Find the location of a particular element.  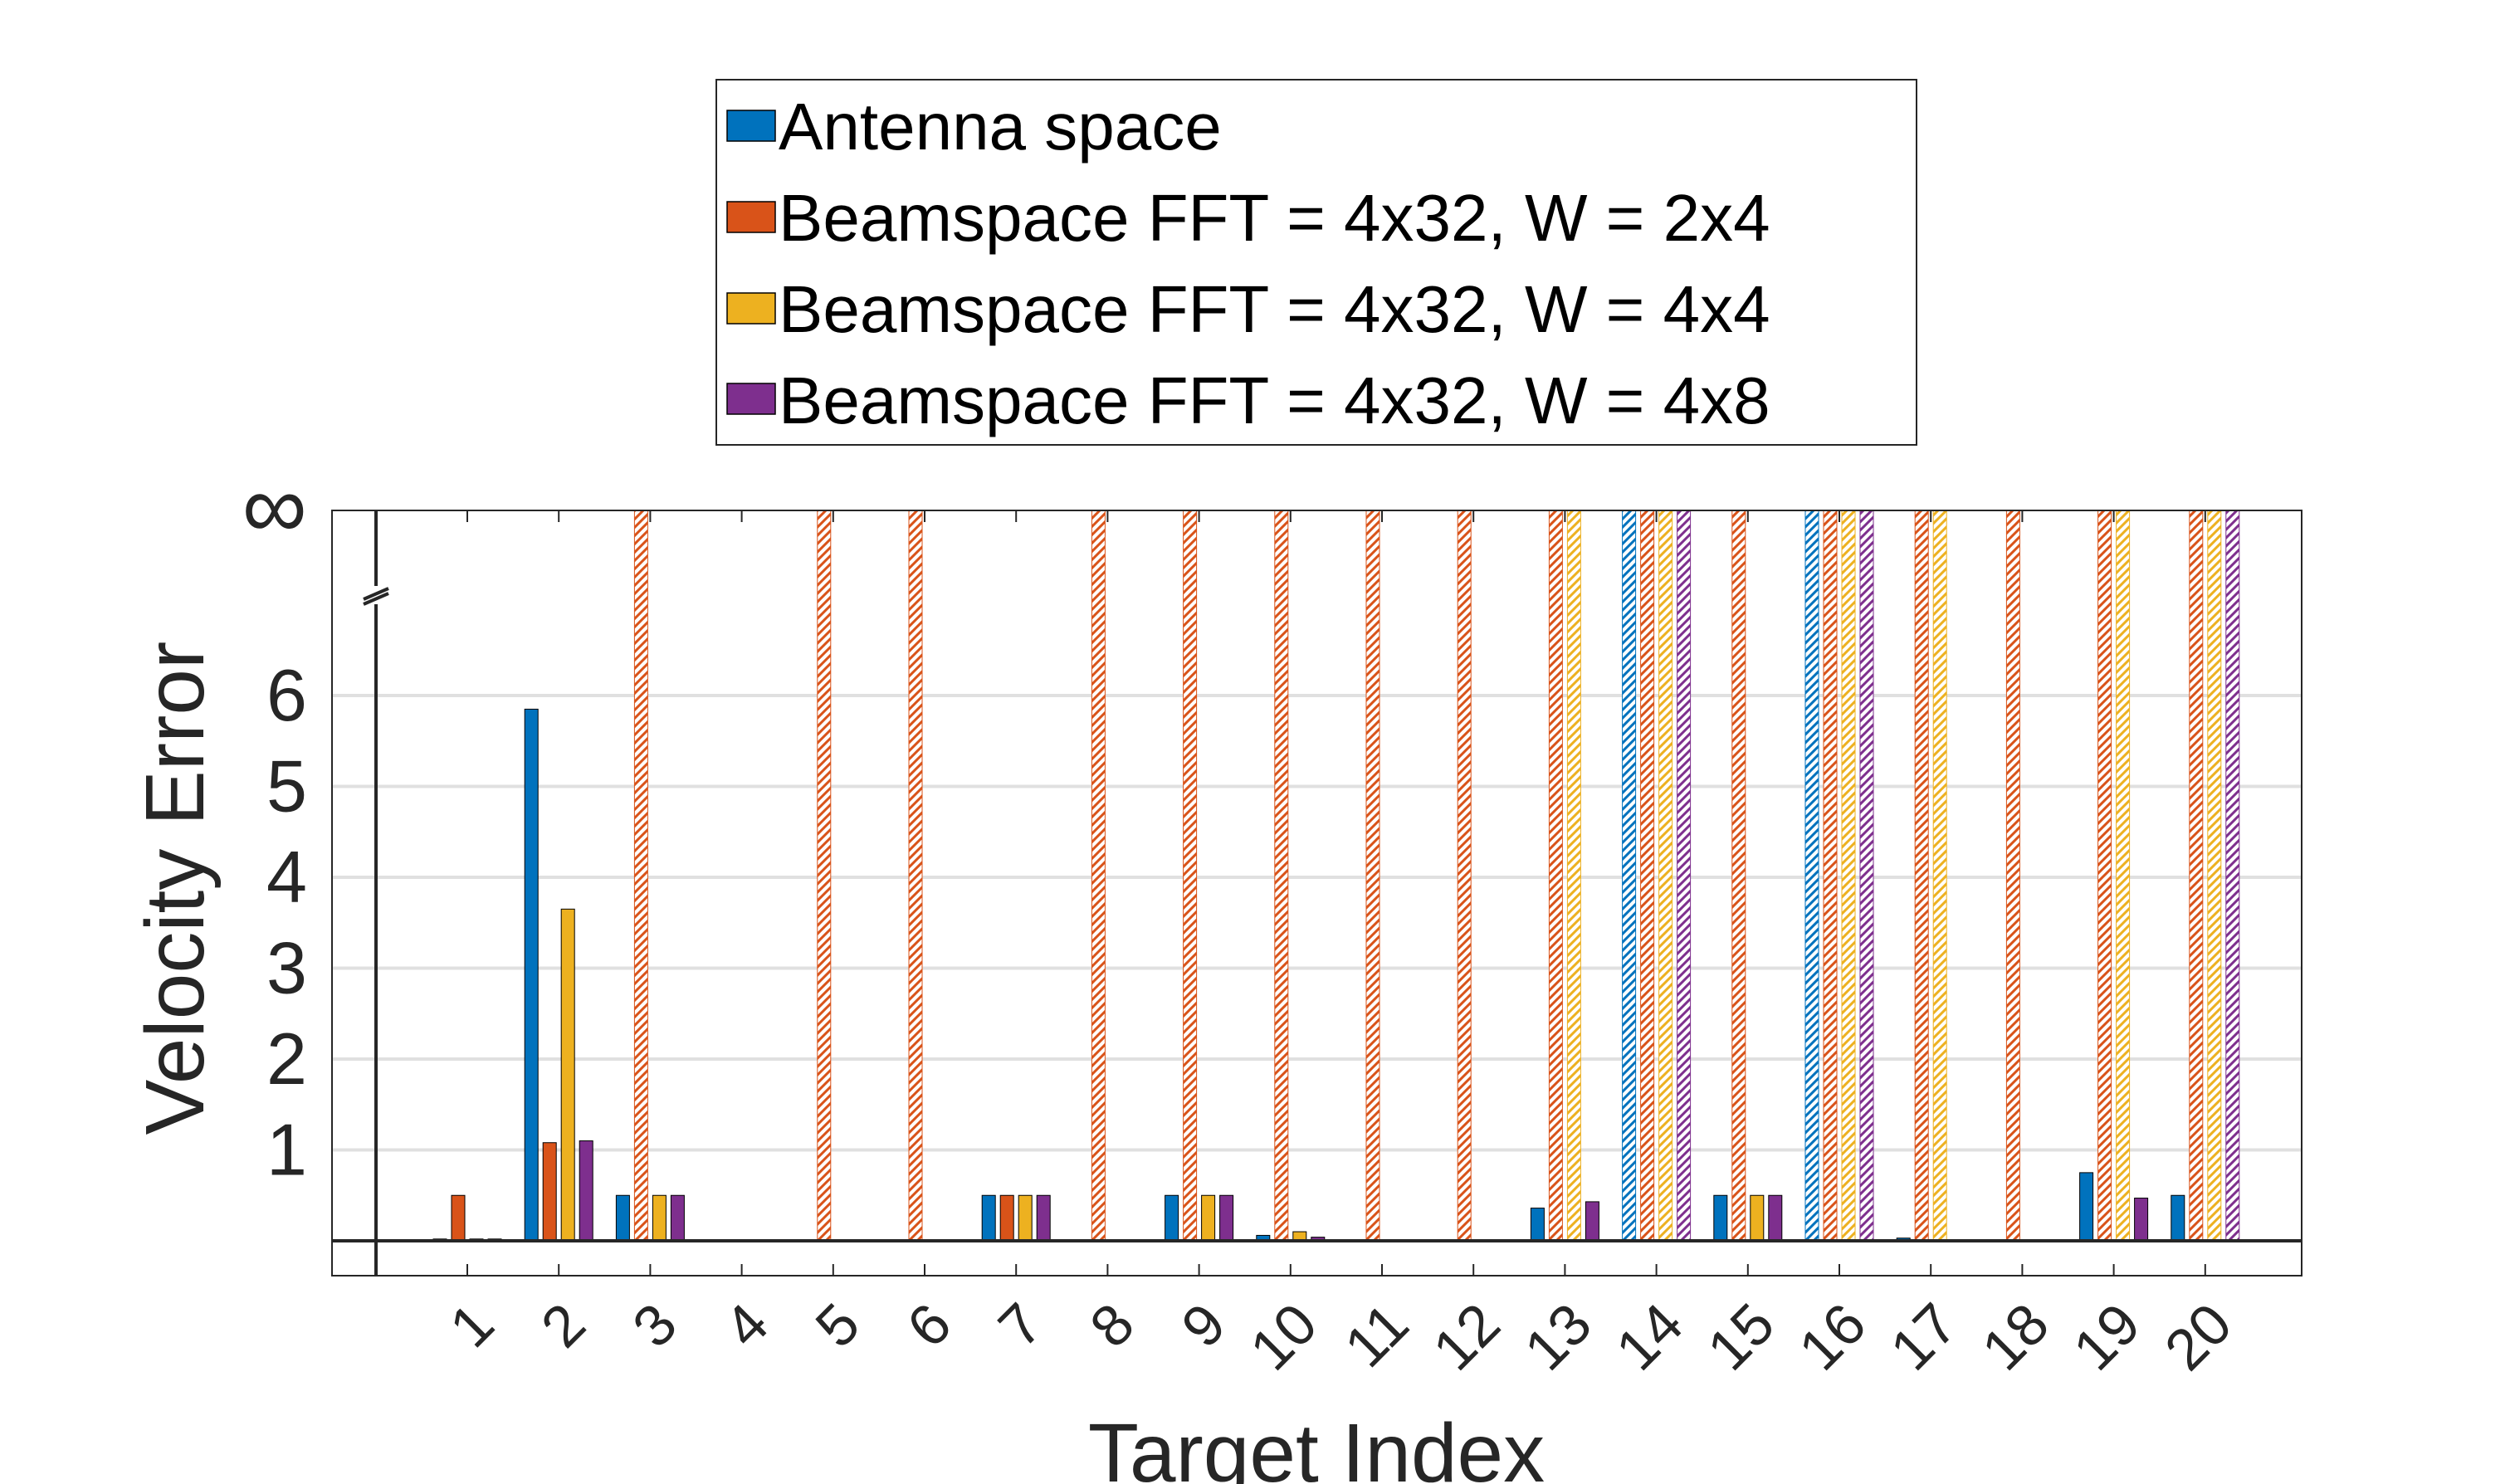

x-tick-label-20: 20 is located at coordinates (2198, 1336).